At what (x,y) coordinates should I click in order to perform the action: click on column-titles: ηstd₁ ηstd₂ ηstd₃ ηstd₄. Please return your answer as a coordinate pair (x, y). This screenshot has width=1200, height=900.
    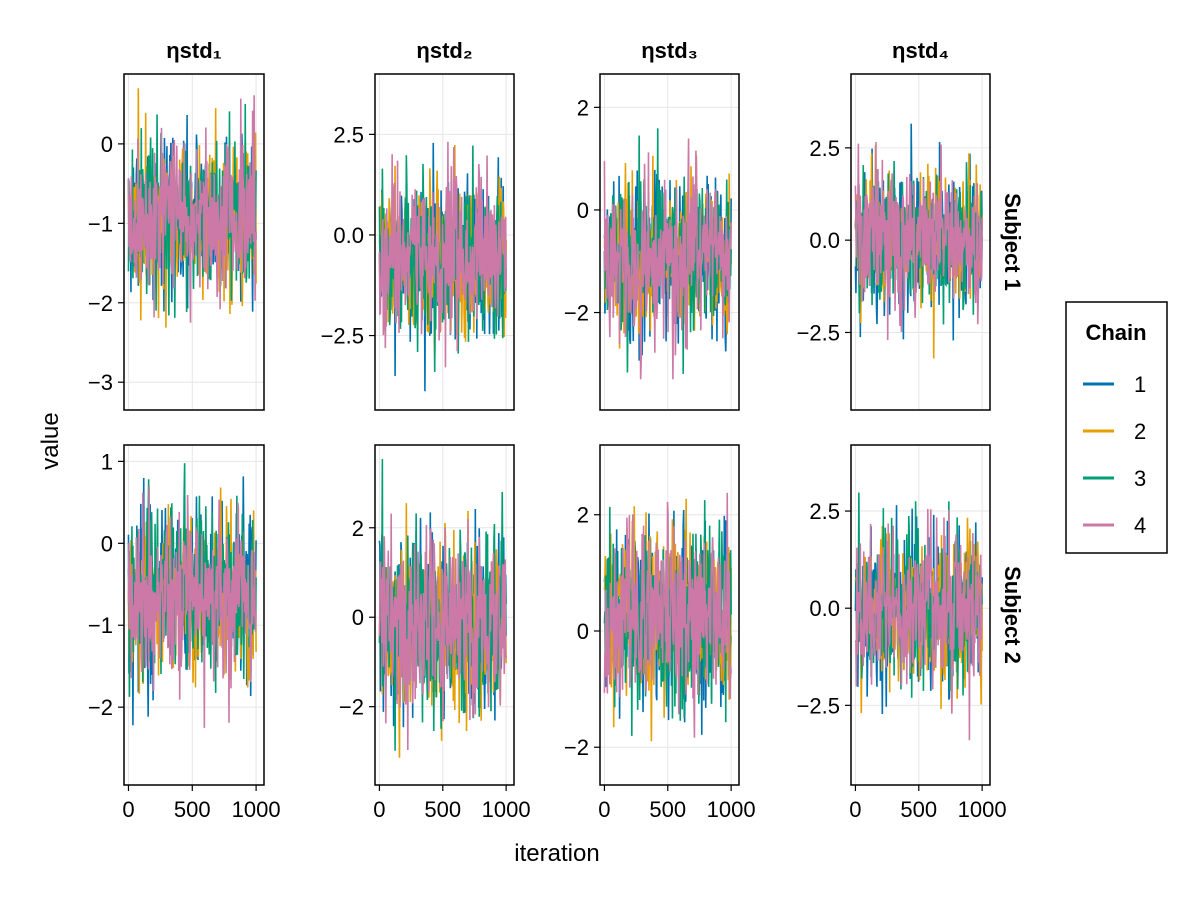
    Looking at the image, I should click on (557, 50).